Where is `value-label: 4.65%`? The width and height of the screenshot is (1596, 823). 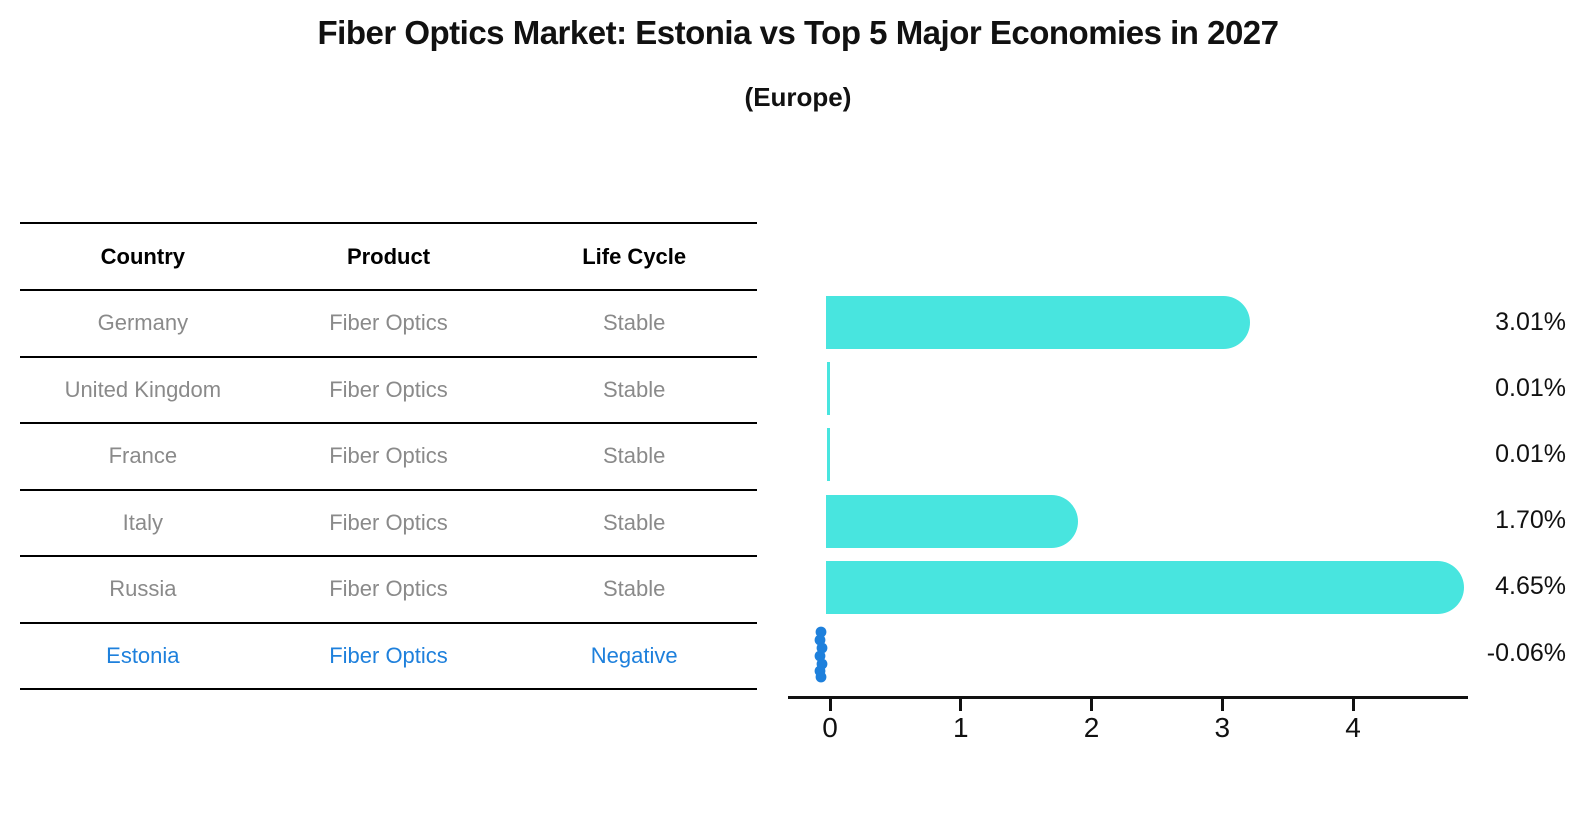 value-label: 4.65% is located at coordinates (1530, 586).